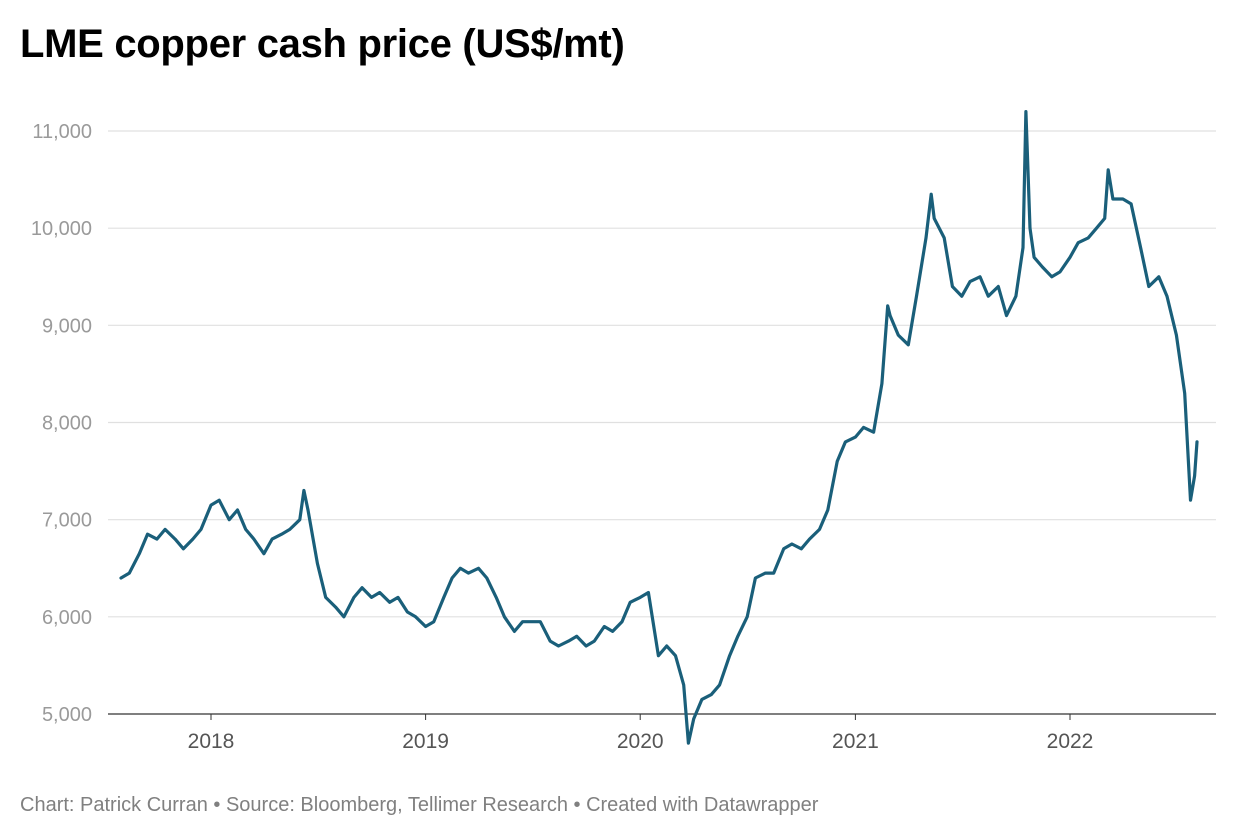 Image resolution: width=1240 pixels, height=840 pixels. I want to click on y-tick-label: 5,000, so click(67, 715).